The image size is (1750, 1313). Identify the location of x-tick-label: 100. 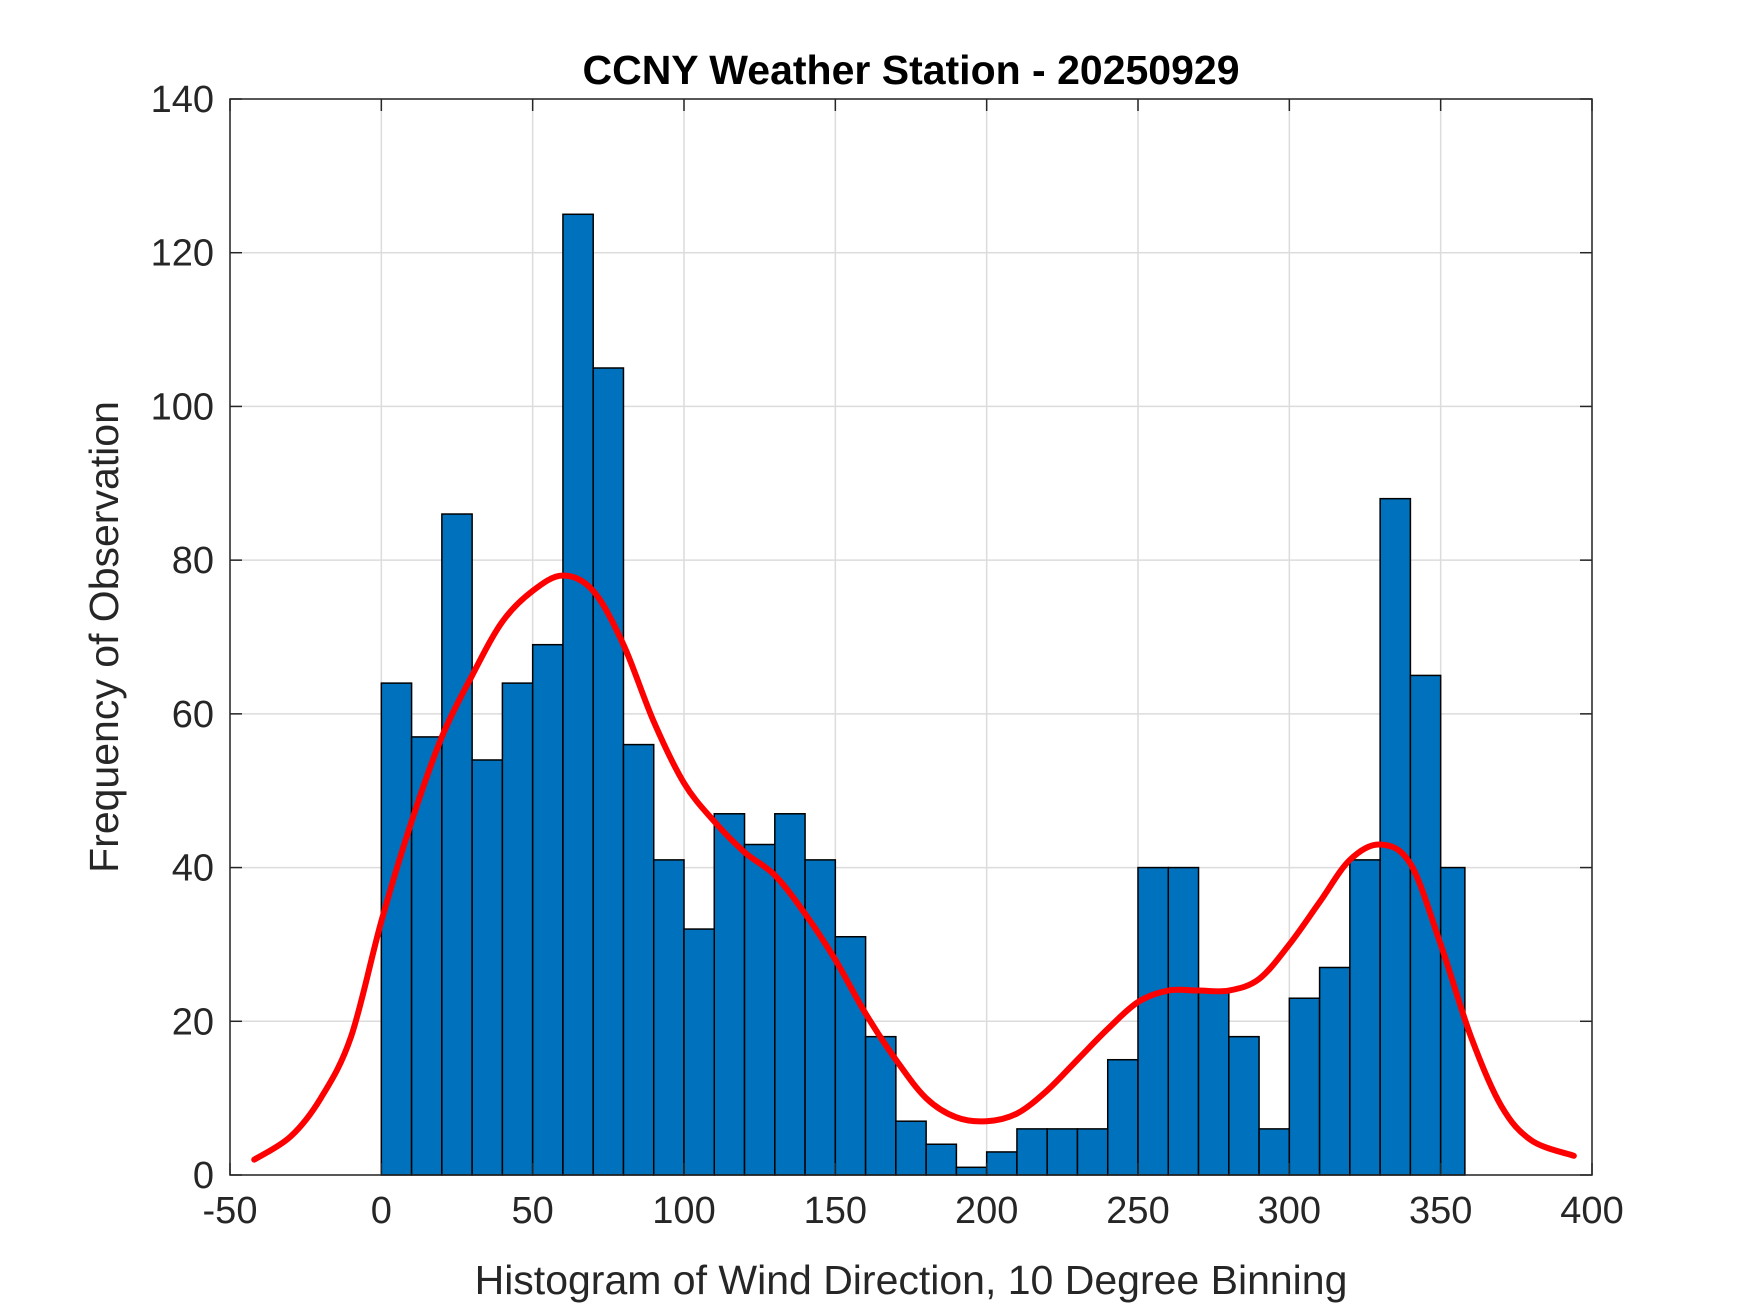
(683, 1211).